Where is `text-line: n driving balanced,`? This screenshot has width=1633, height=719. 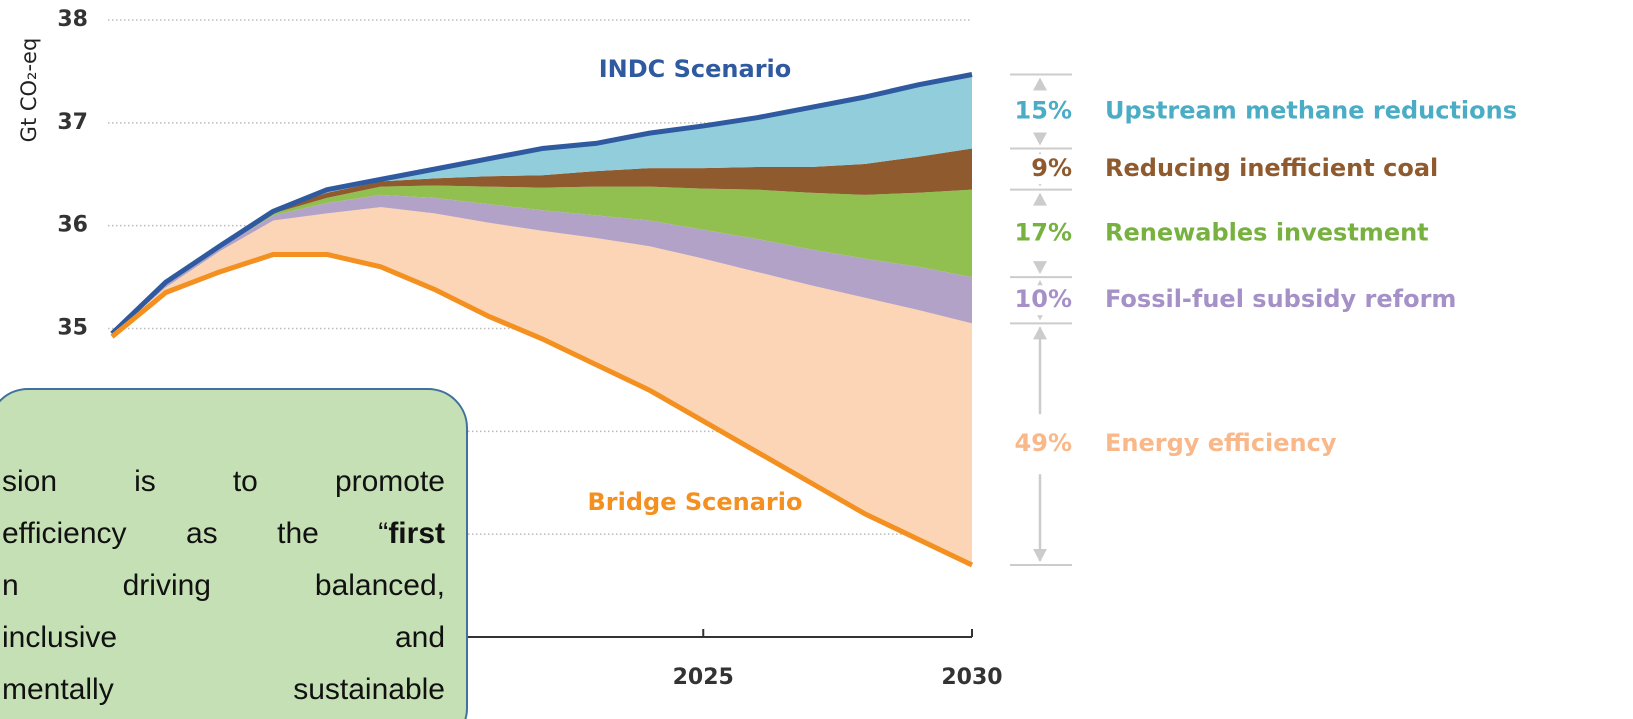 text-line: n driving balanced, is located at coordinates (223, 586).